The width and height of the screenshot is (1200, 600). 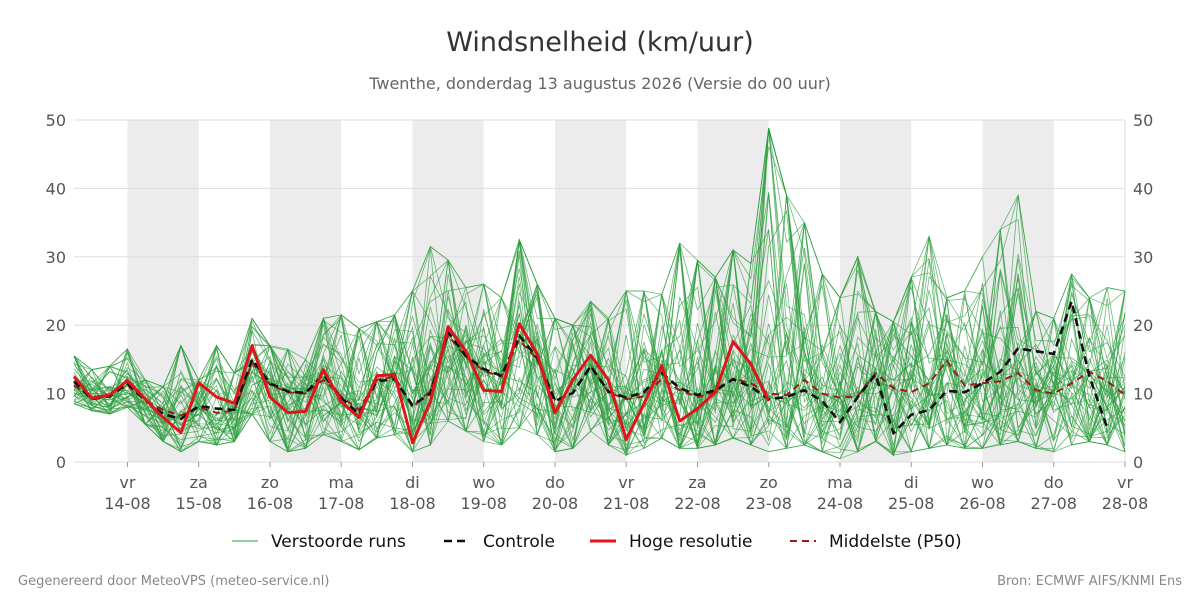 What do you see at coordinates (338, 542) in the screenshot?
I see `legend-label-ensemble: Verstoorde runs` at bounding box center [338, 542].